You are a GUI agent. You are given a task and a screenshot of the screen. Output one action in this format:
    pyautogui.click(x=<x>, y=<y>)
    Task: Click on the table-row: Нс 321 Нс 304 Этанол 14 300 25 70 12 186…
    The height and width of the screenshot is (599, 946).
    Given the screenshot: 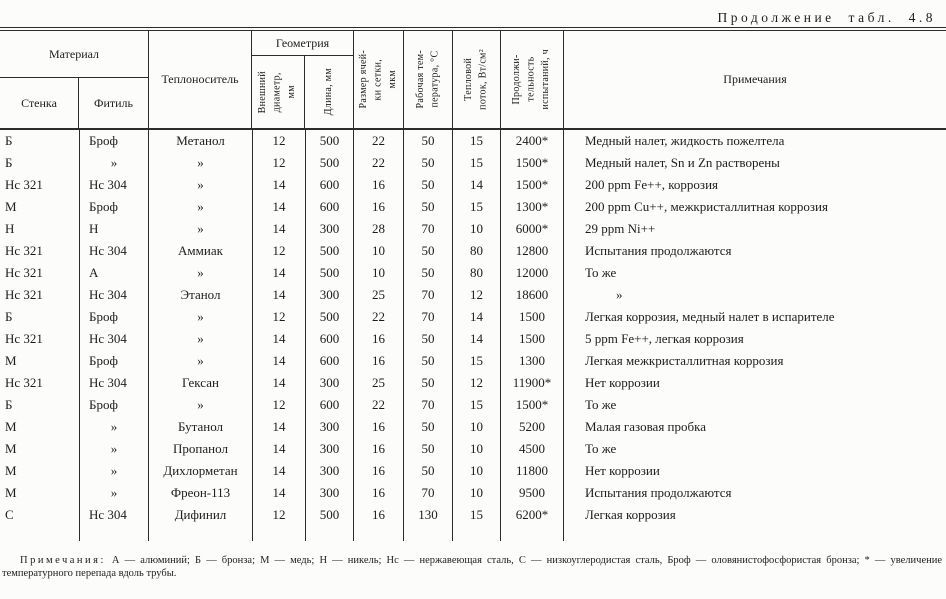 What is the action you would take?
    pyautogui.click(x=473, y=295)
    